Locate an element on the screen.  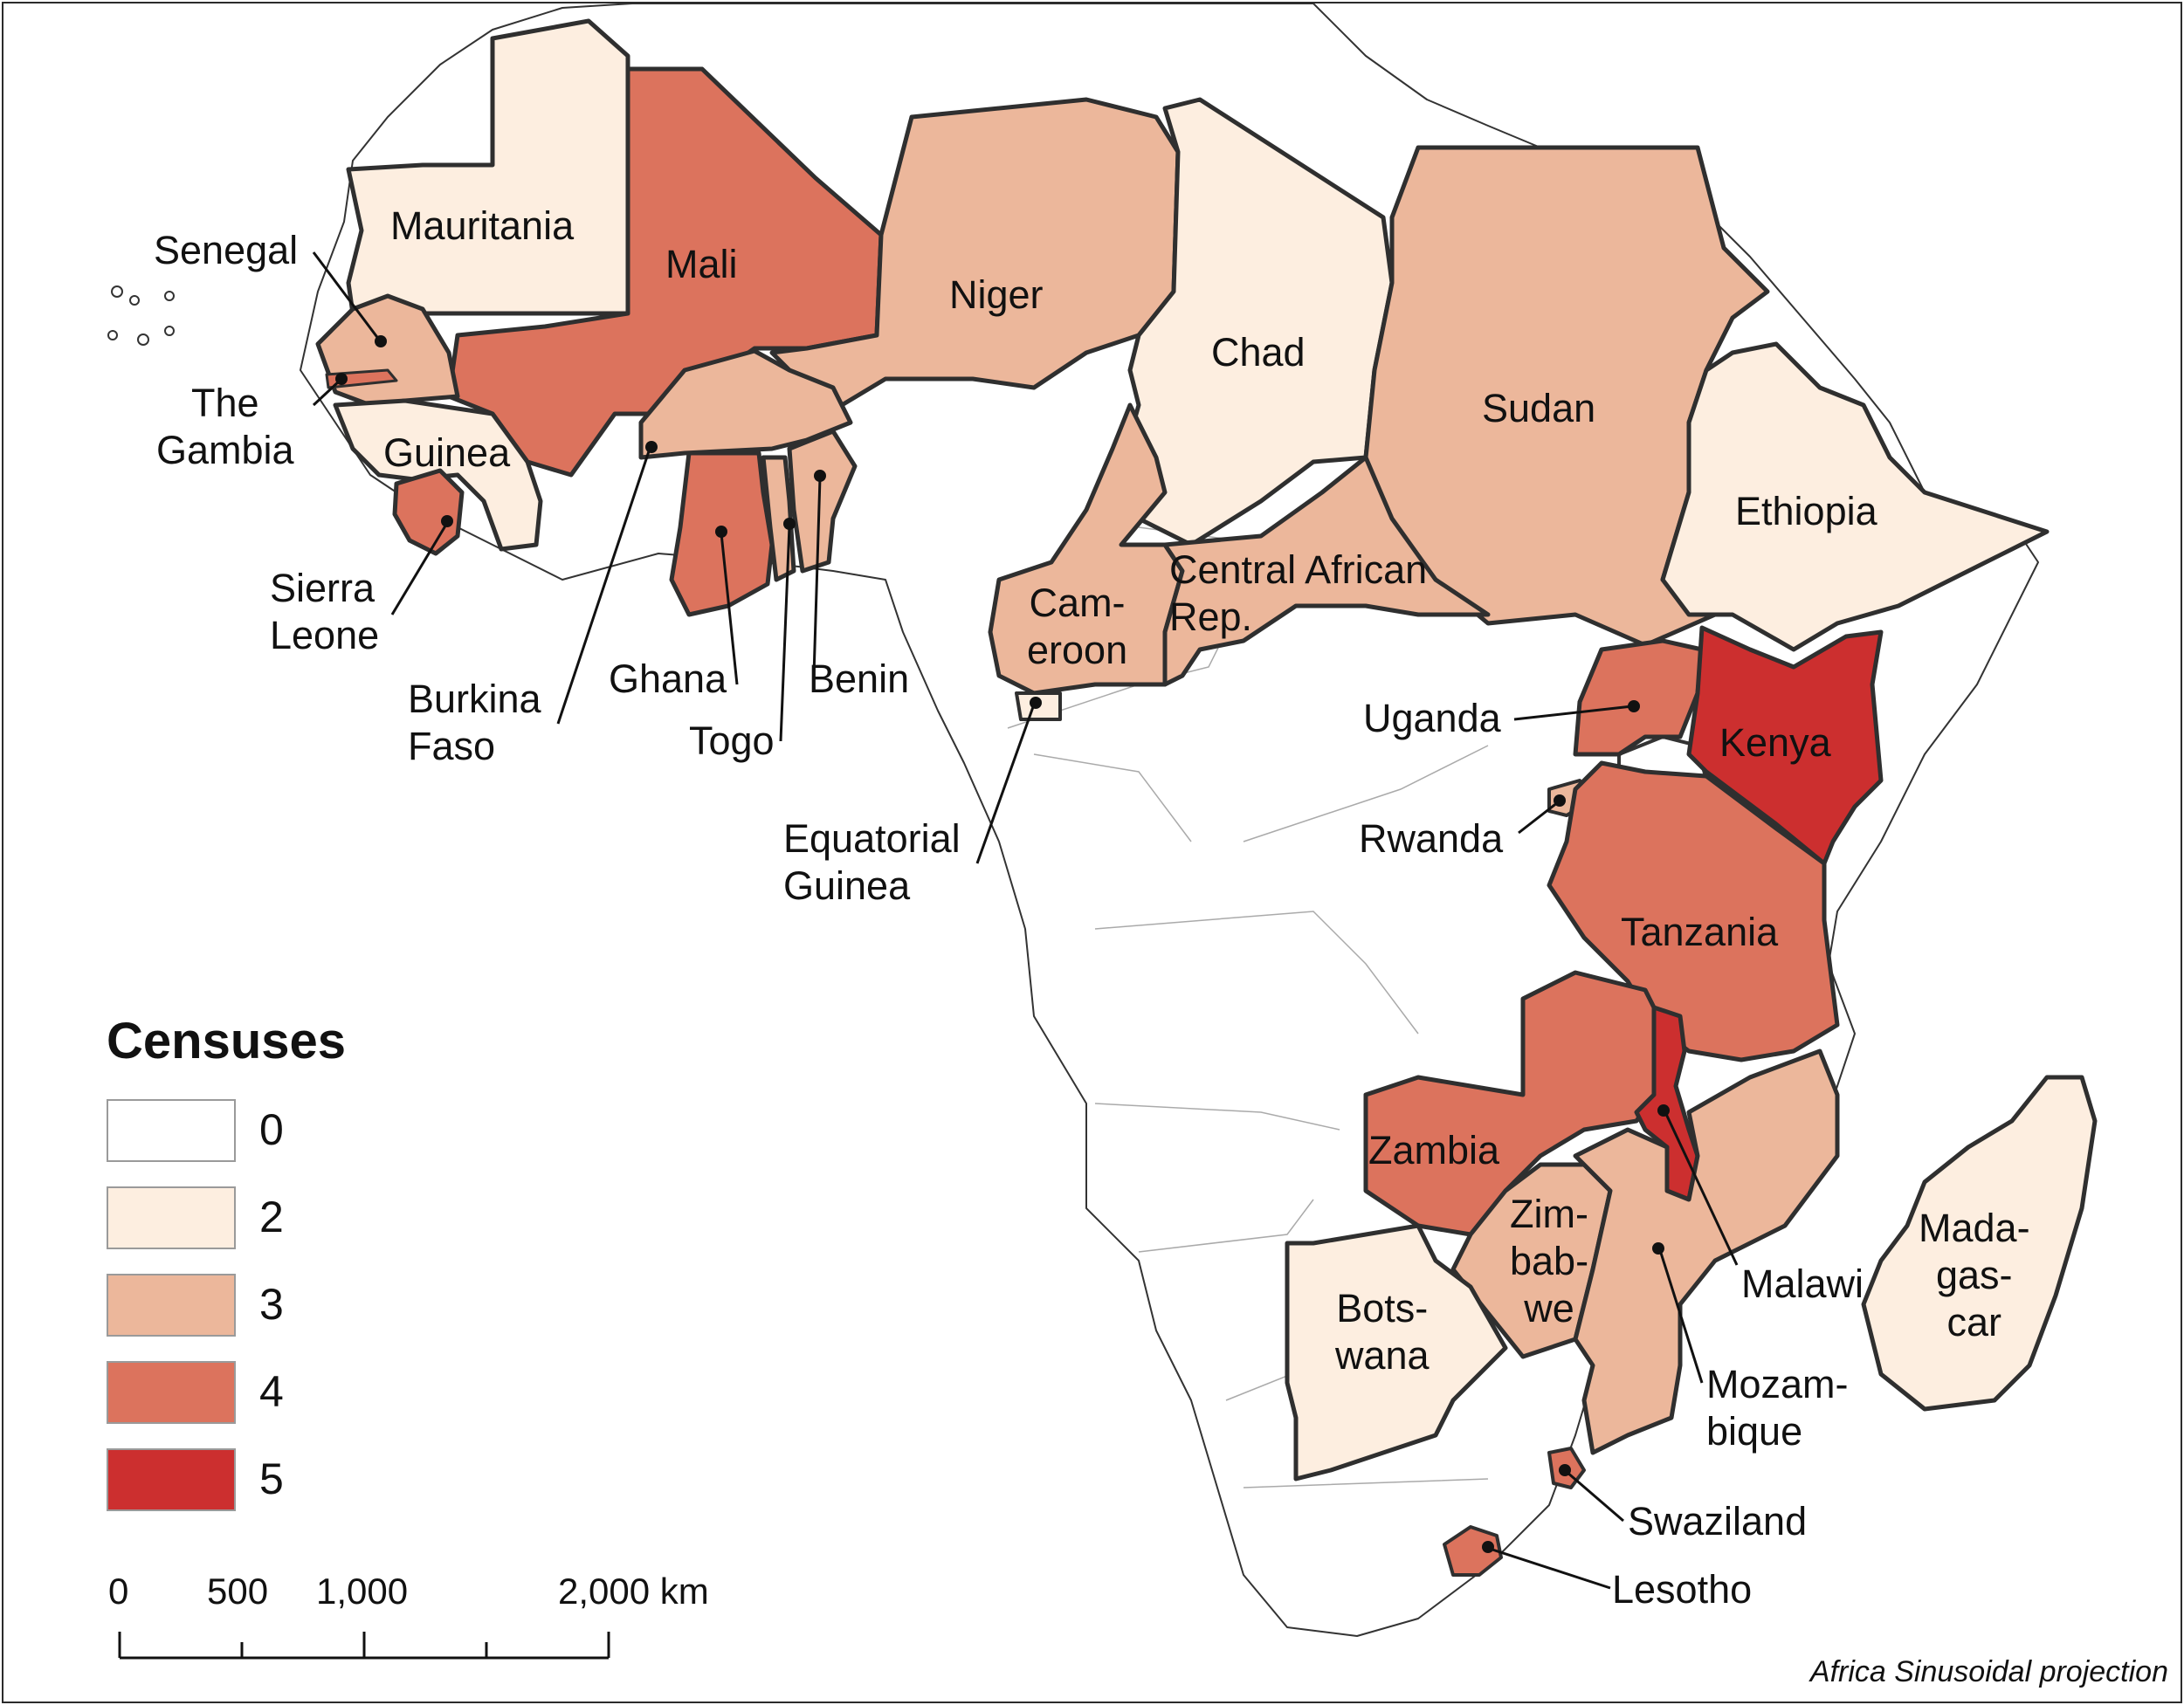
label-sierra-leone-line1: Sierra is located at coordinates (322, 588).